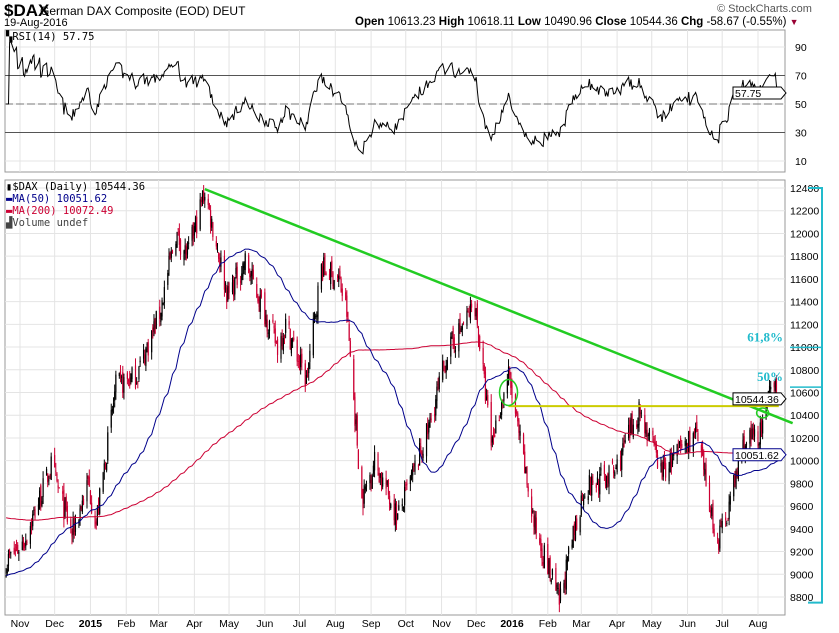 The width and height of the screenshot is (839, 633). I want to click on y-tick-label: 11600, so click(804, 280).